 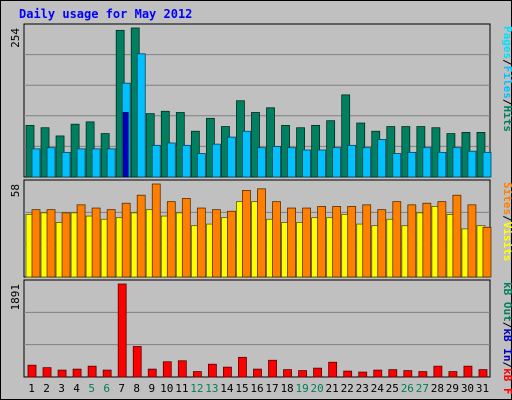 What do you see at coordinates (317, 388) in the screenshot?
I see `day-label: 20` at bounding box center [317, 388].